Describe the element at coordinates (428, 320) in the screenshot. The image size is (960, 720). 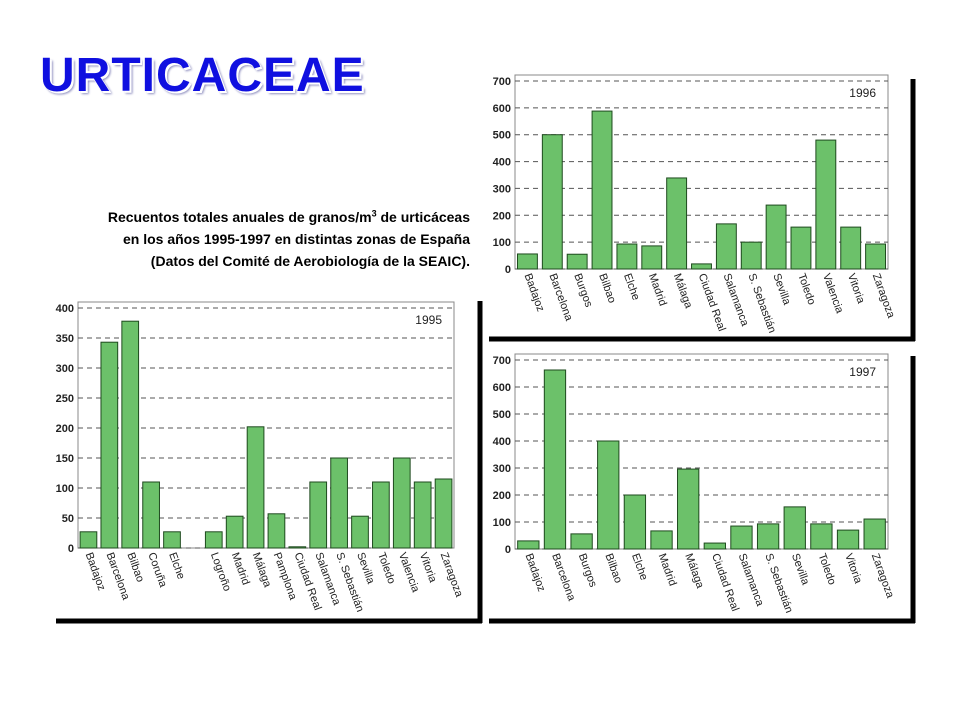
I see `year-label: 1995` at that location.